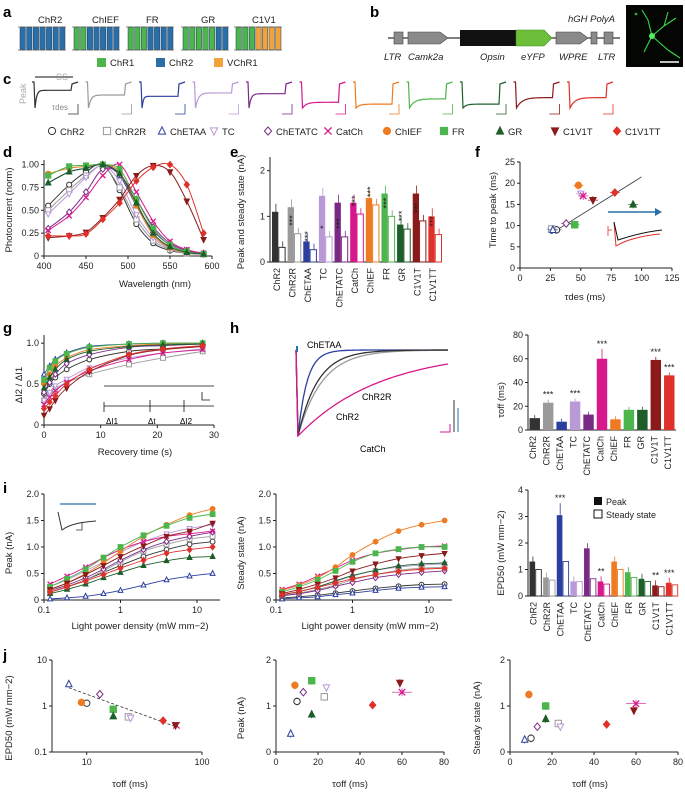 This screenshot has height=794, width=685. Describe the element at coordinates (675, 590) in the screenshot. I see `i3-bar-ss-C1V1TT` at that location.